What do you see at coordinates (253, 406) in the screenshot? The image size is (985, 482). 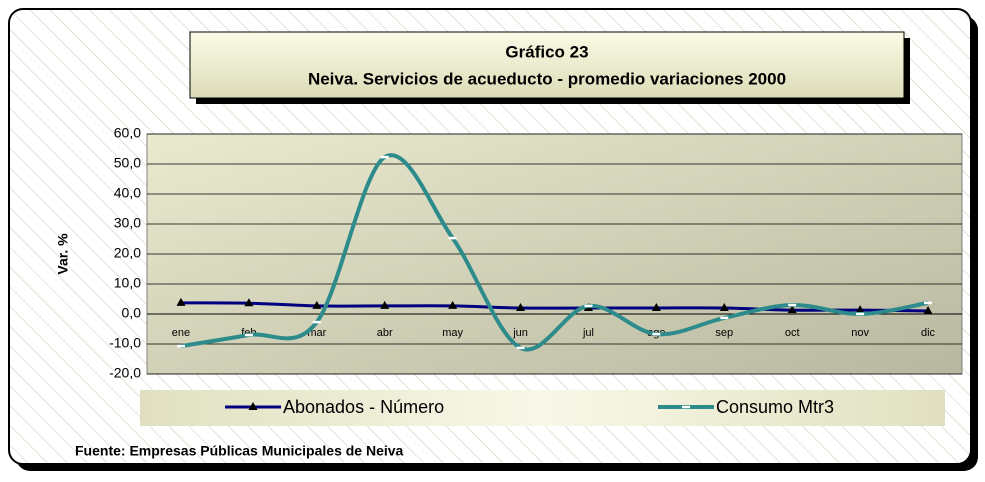 I see `legend-marker` at bounding box center [253, 406].